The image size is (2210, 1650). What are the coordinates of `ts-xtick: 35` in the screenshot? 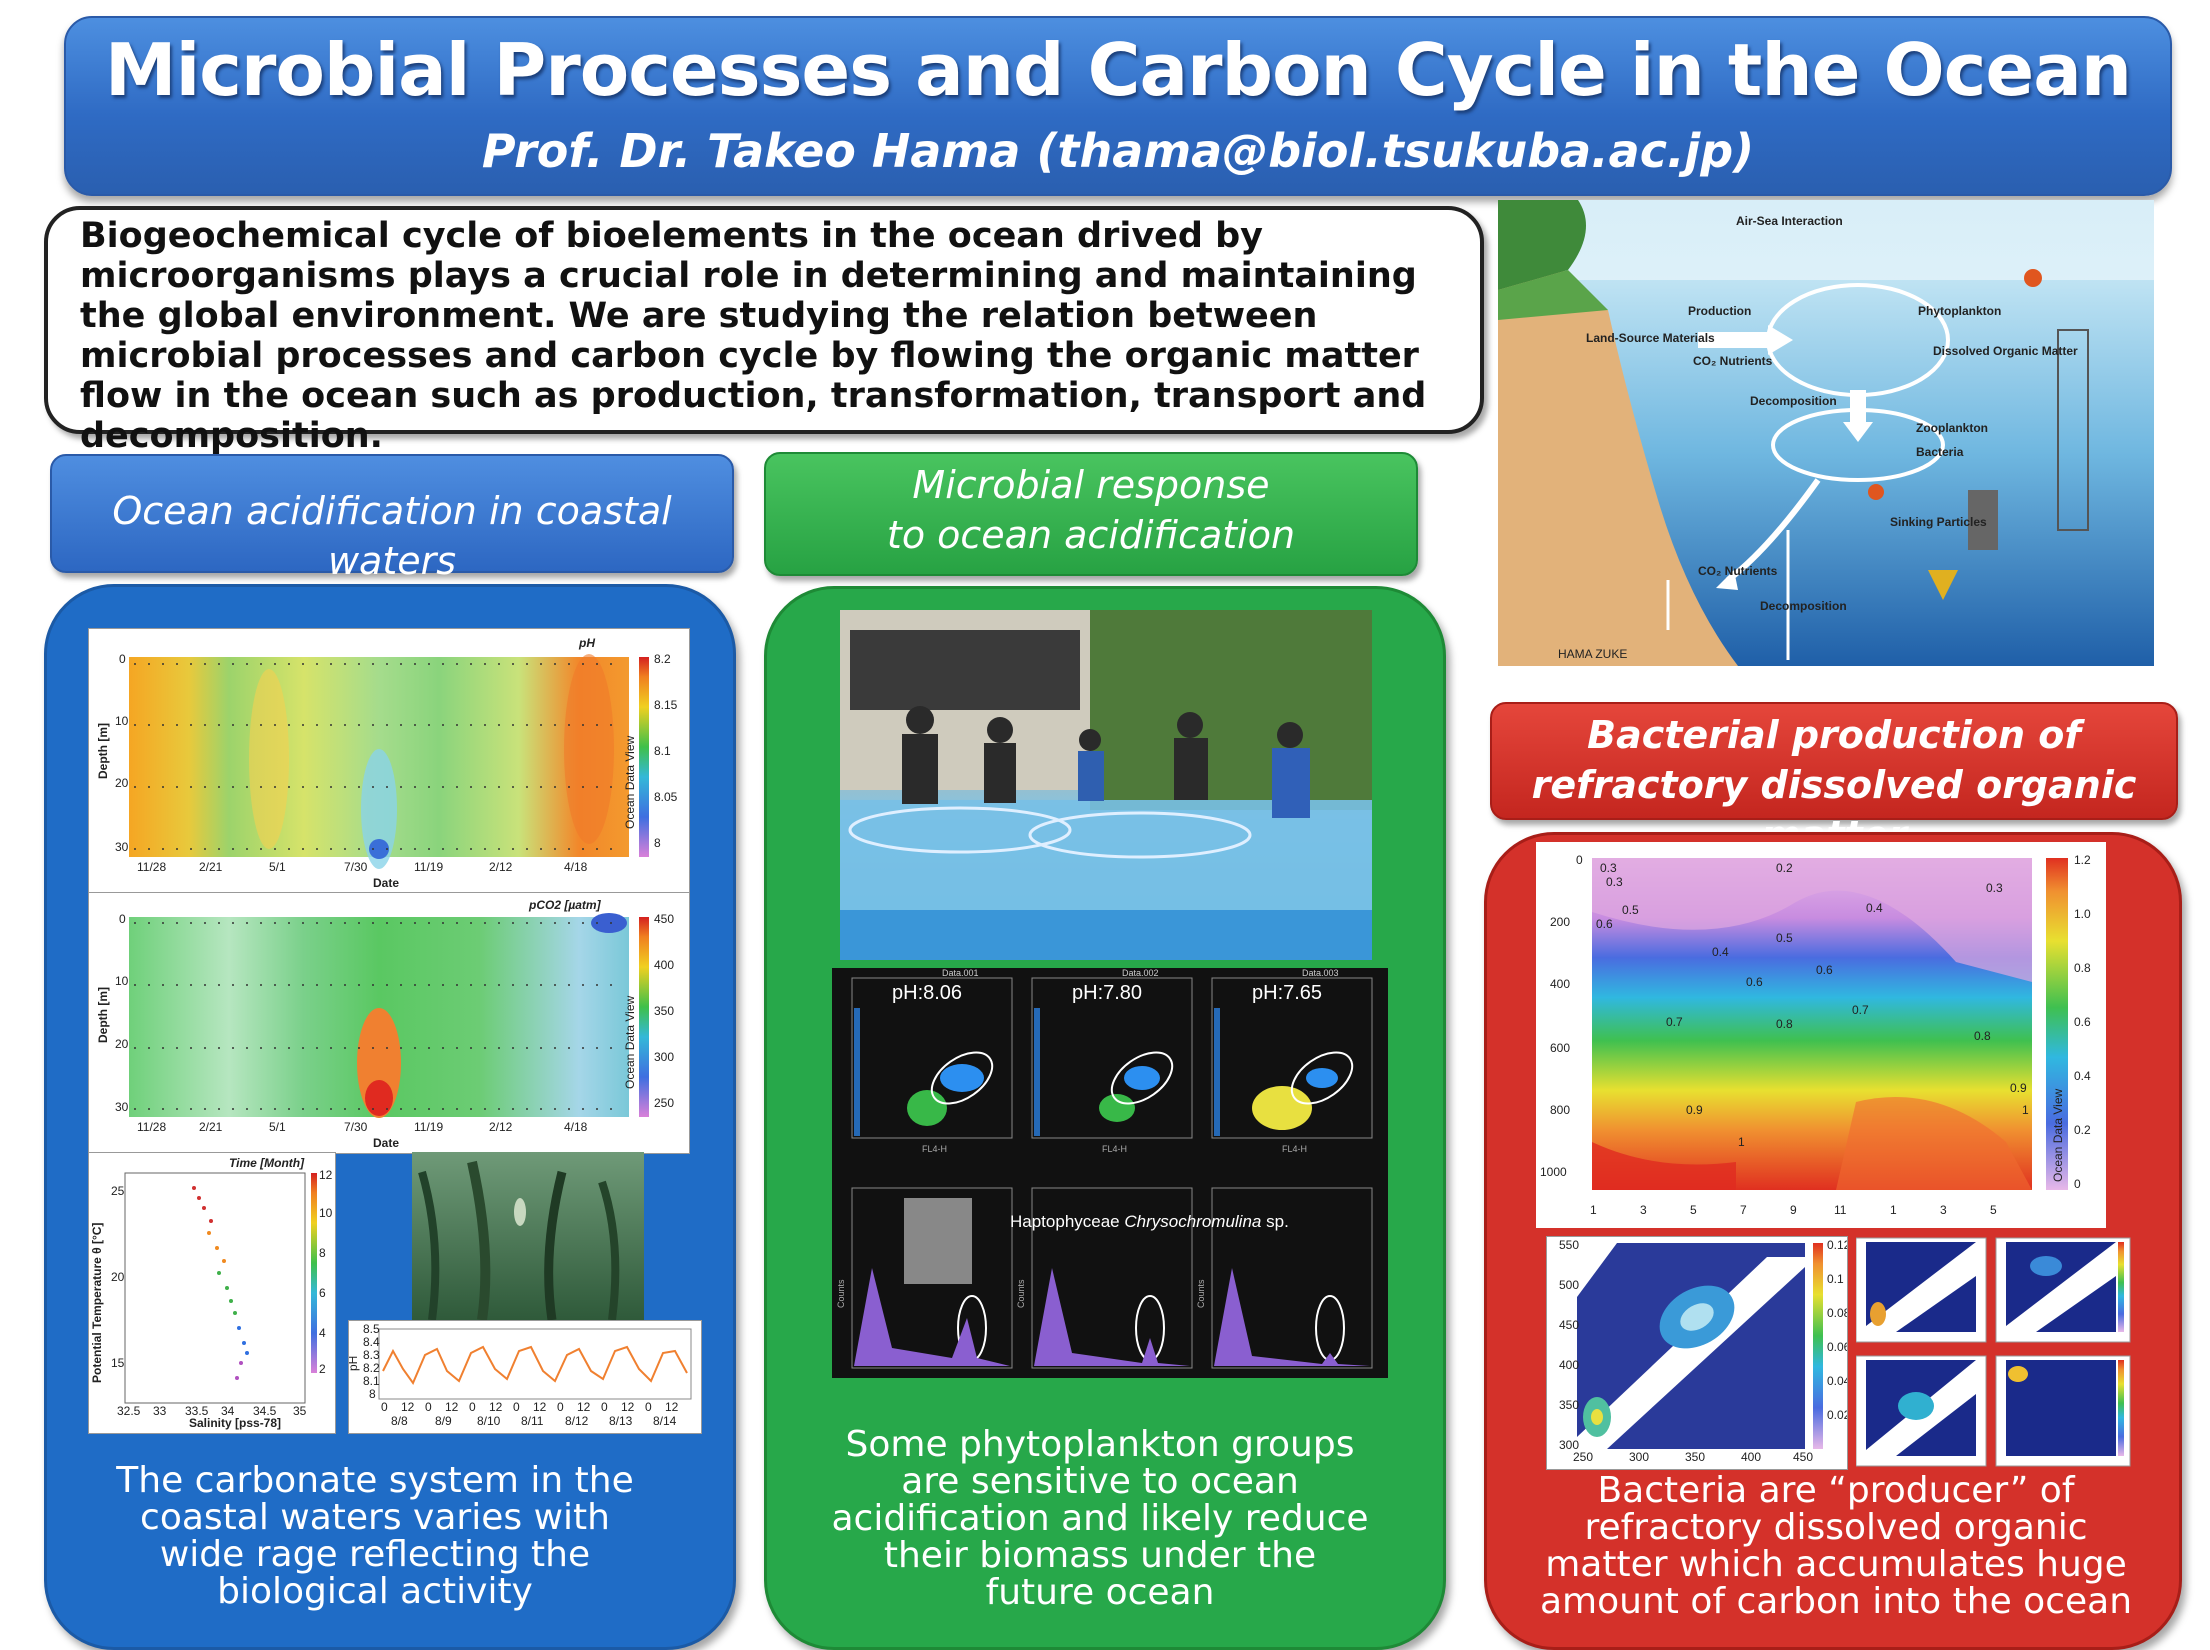 It's located at (300, 1411).